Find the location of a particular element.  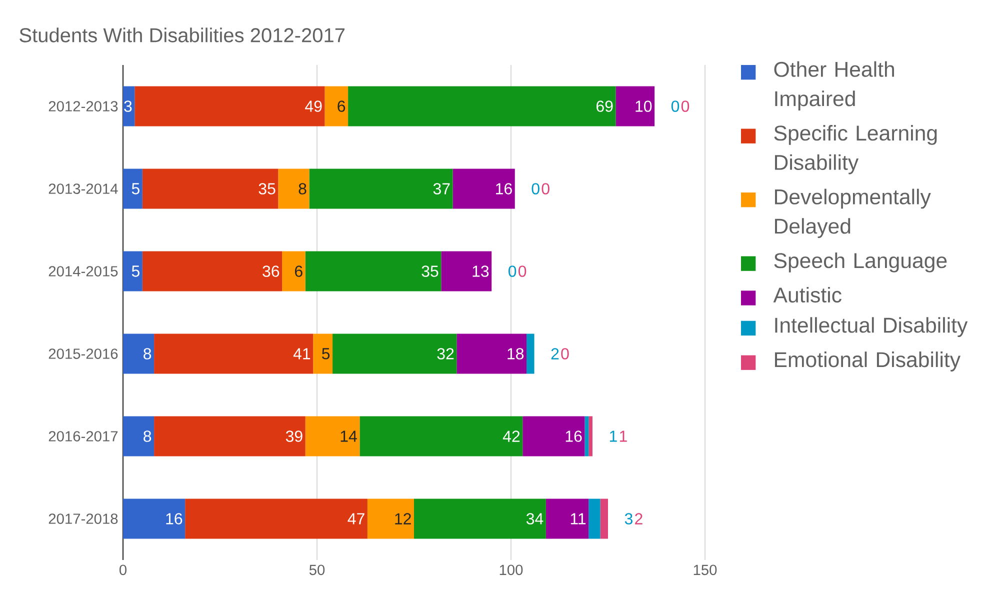

data-label: 12 is located at coordinates (403, 518).